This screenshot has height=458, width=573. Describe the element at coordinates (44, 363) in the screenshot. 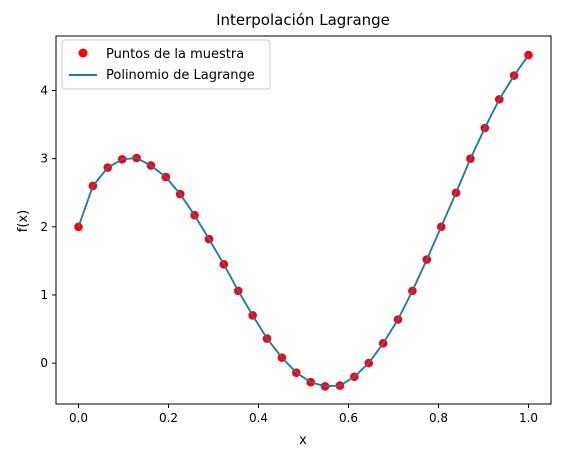

I see `y-tick-label: 0` at that location.